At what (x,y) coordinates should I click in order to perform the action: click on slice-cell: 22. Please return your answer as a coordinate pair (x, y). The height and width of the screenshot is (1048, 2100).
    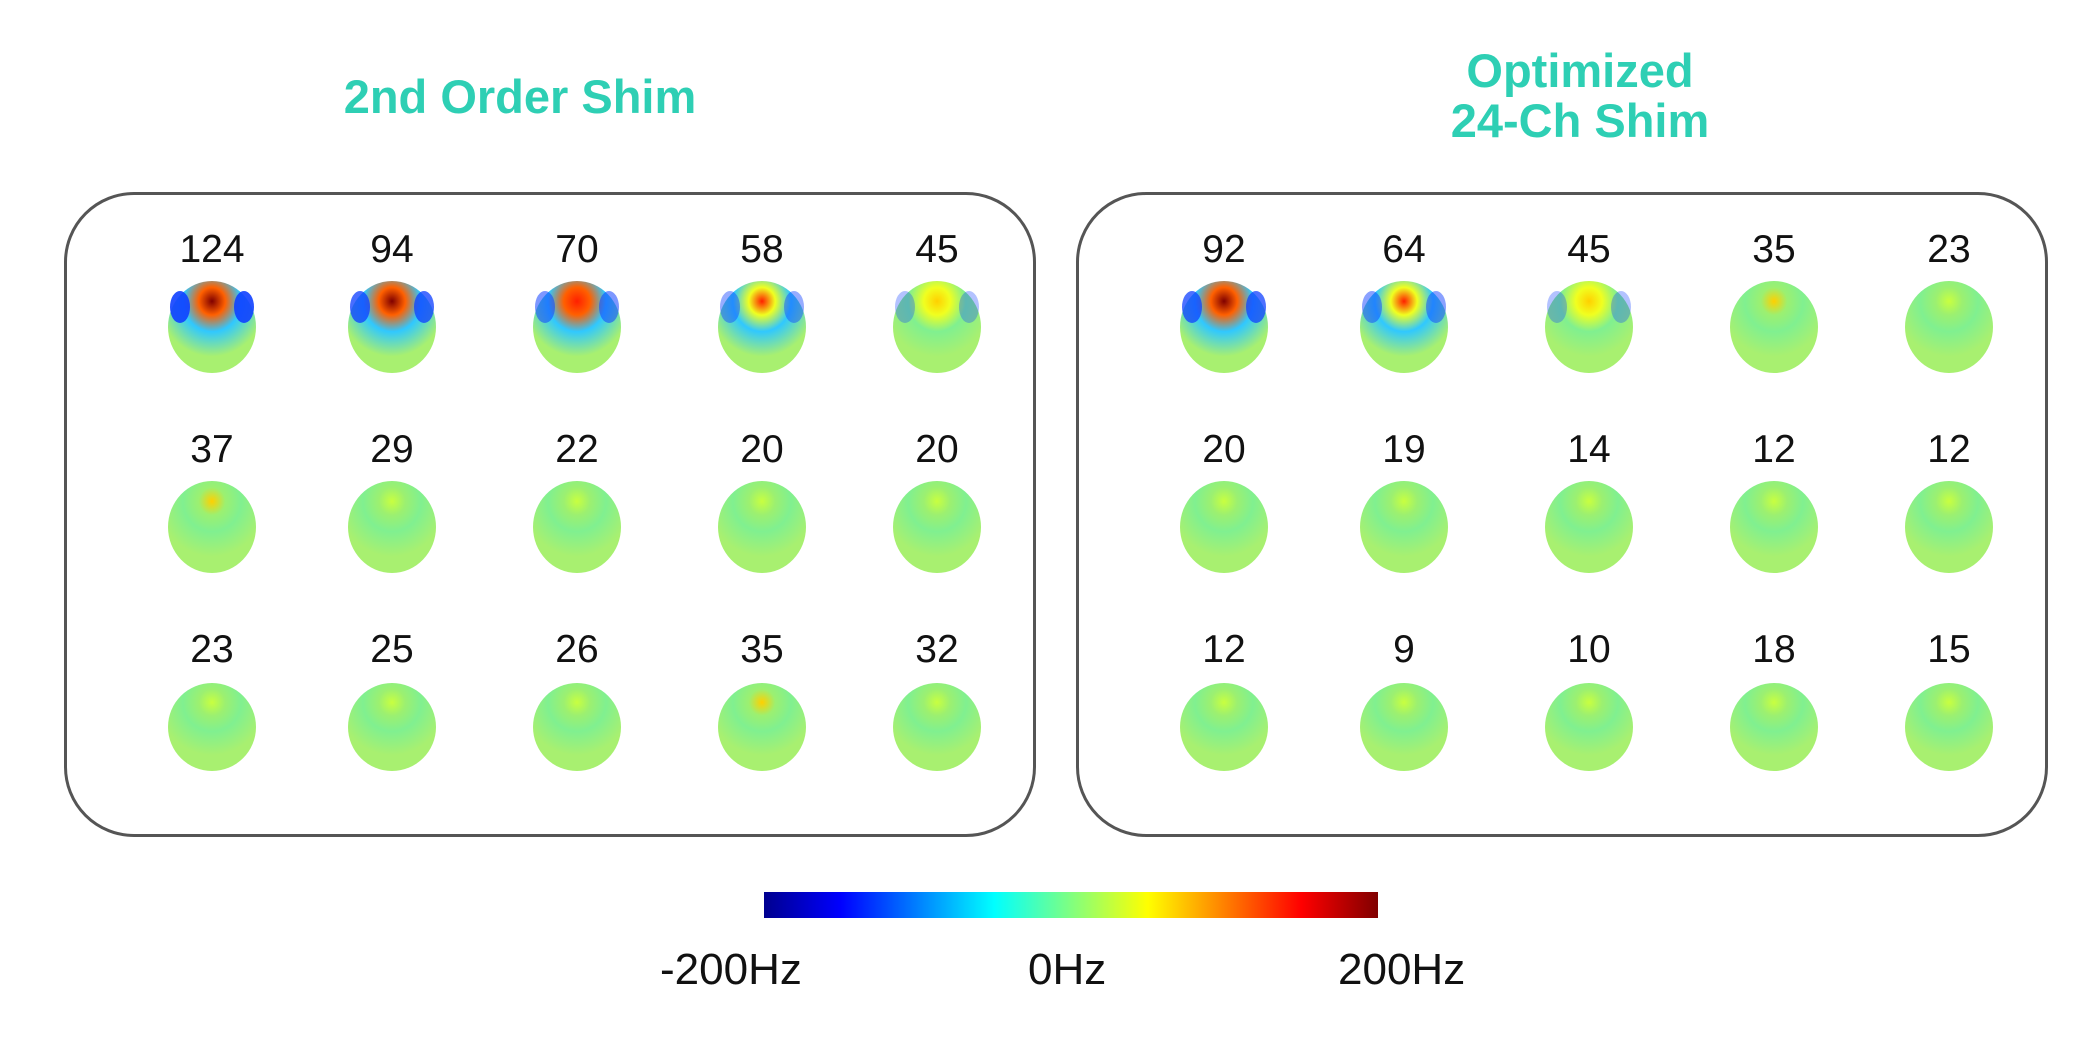
    Looking at the image, I should click on (577, 499).